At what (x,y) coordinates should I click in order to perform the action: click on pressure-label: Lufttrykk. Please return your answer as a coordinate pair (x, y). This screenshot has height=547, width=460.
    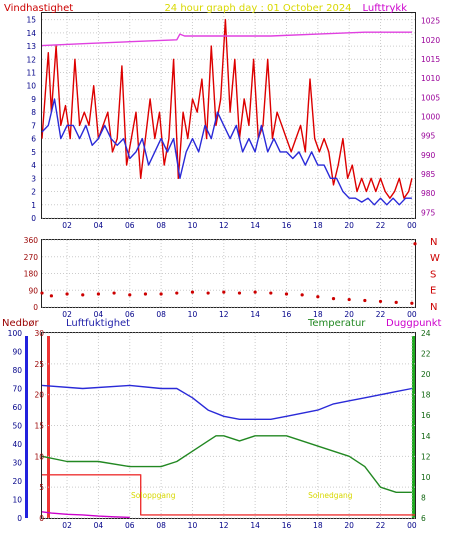
    Looking at the image, I should click on (384, 8).